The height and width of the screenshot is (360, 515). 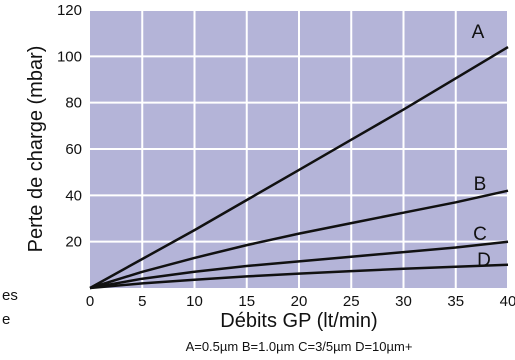 I want to click on y-tick-label-5: 120, so click(x=69, y=10).